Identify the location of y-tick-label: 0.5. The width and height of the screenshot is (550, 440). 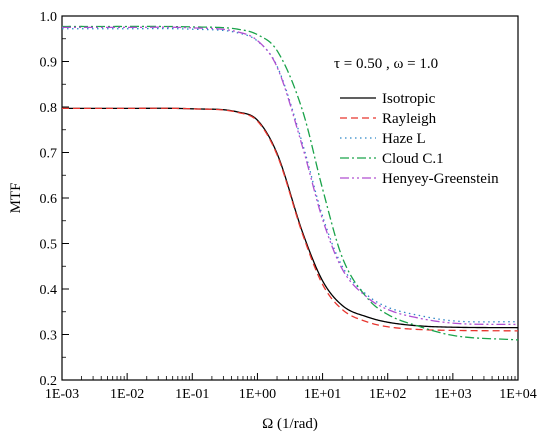
(49, 245).